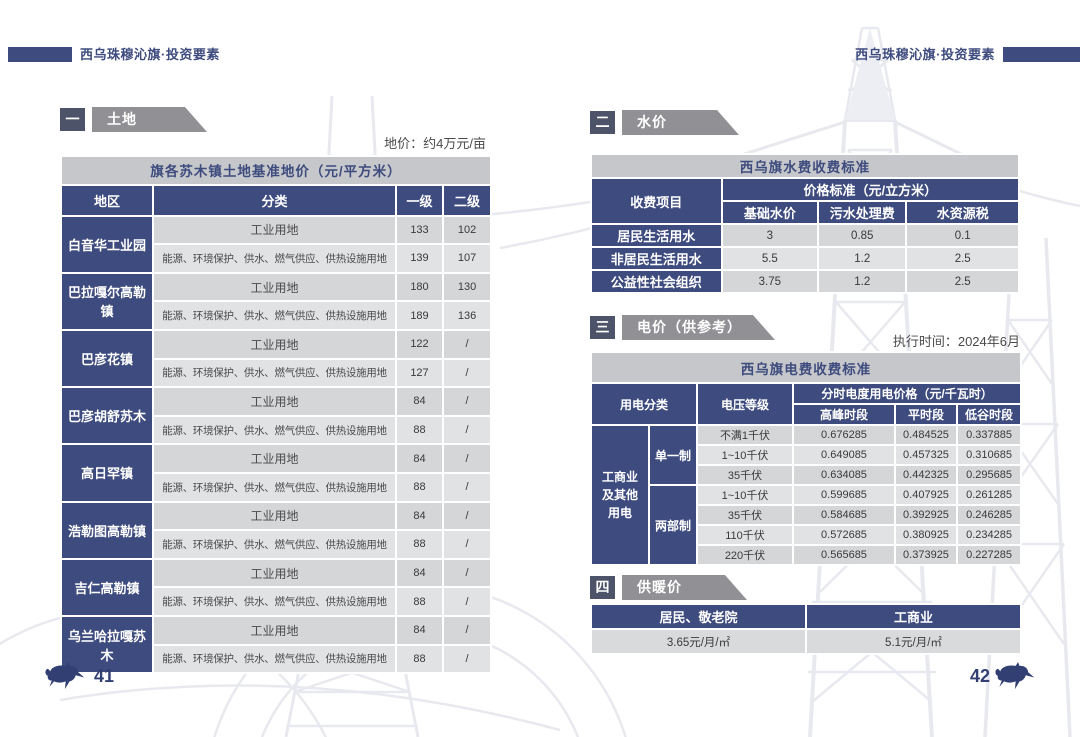 The image size is (1080, 737). Describe the element at coordinates (107, 530) in the screenshot. I see `region-name: 浩勒图高勒镇` at that location.